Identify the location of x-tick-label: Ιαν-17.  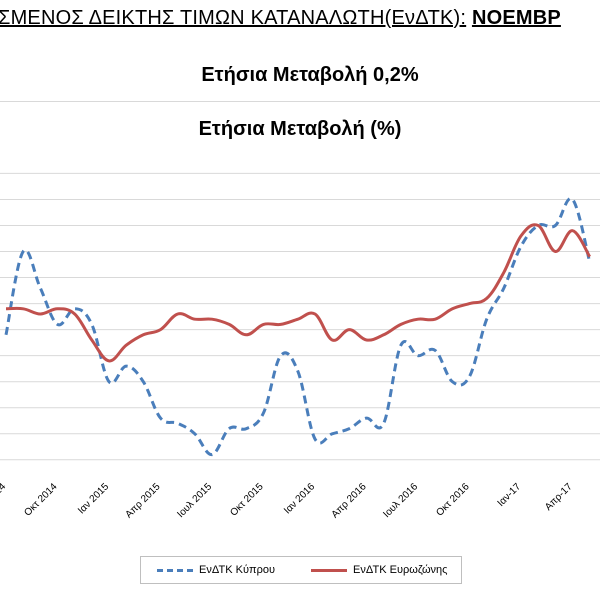
(510, 495).